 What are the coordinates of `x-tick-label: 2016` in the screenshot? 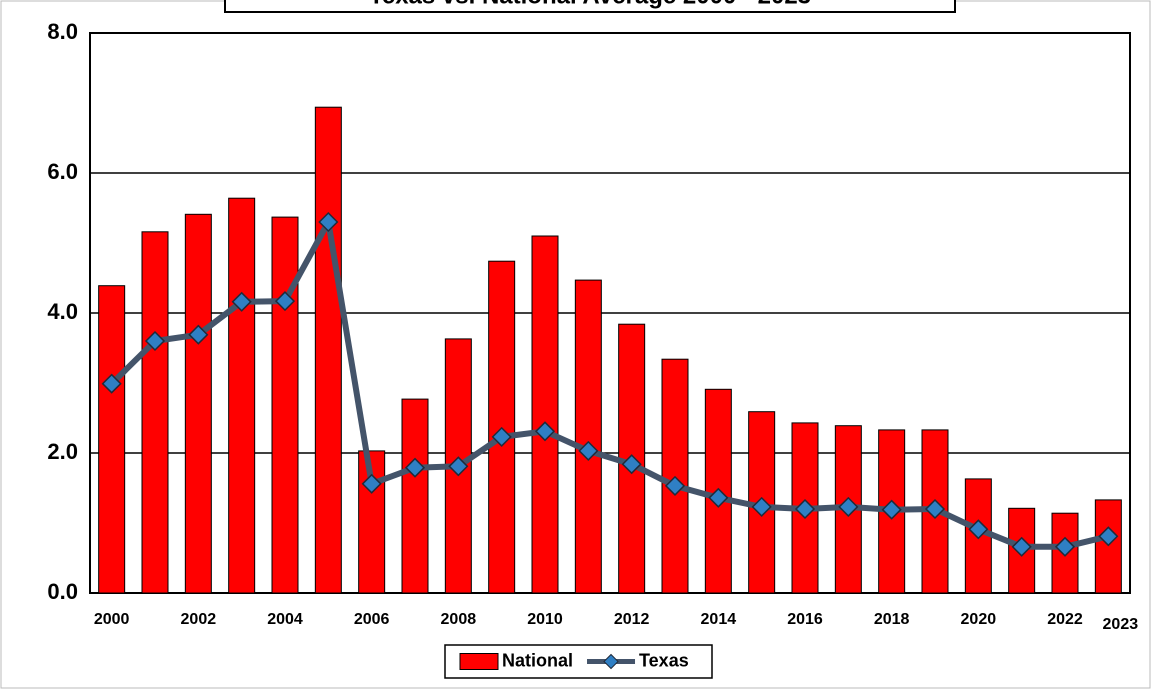 It's located at (805, 619).